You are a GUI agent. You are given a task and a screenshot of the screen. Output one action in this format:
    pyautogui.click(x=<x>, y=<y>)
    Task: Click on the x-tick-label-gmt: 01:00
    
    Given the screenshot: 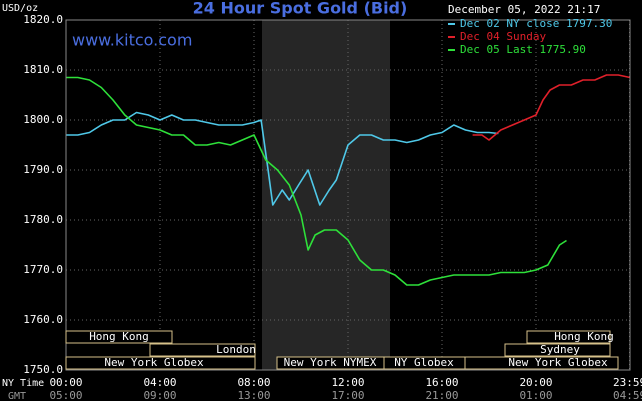 What is the action you would take?
    pyautogui.click(x=535, y=395)
    